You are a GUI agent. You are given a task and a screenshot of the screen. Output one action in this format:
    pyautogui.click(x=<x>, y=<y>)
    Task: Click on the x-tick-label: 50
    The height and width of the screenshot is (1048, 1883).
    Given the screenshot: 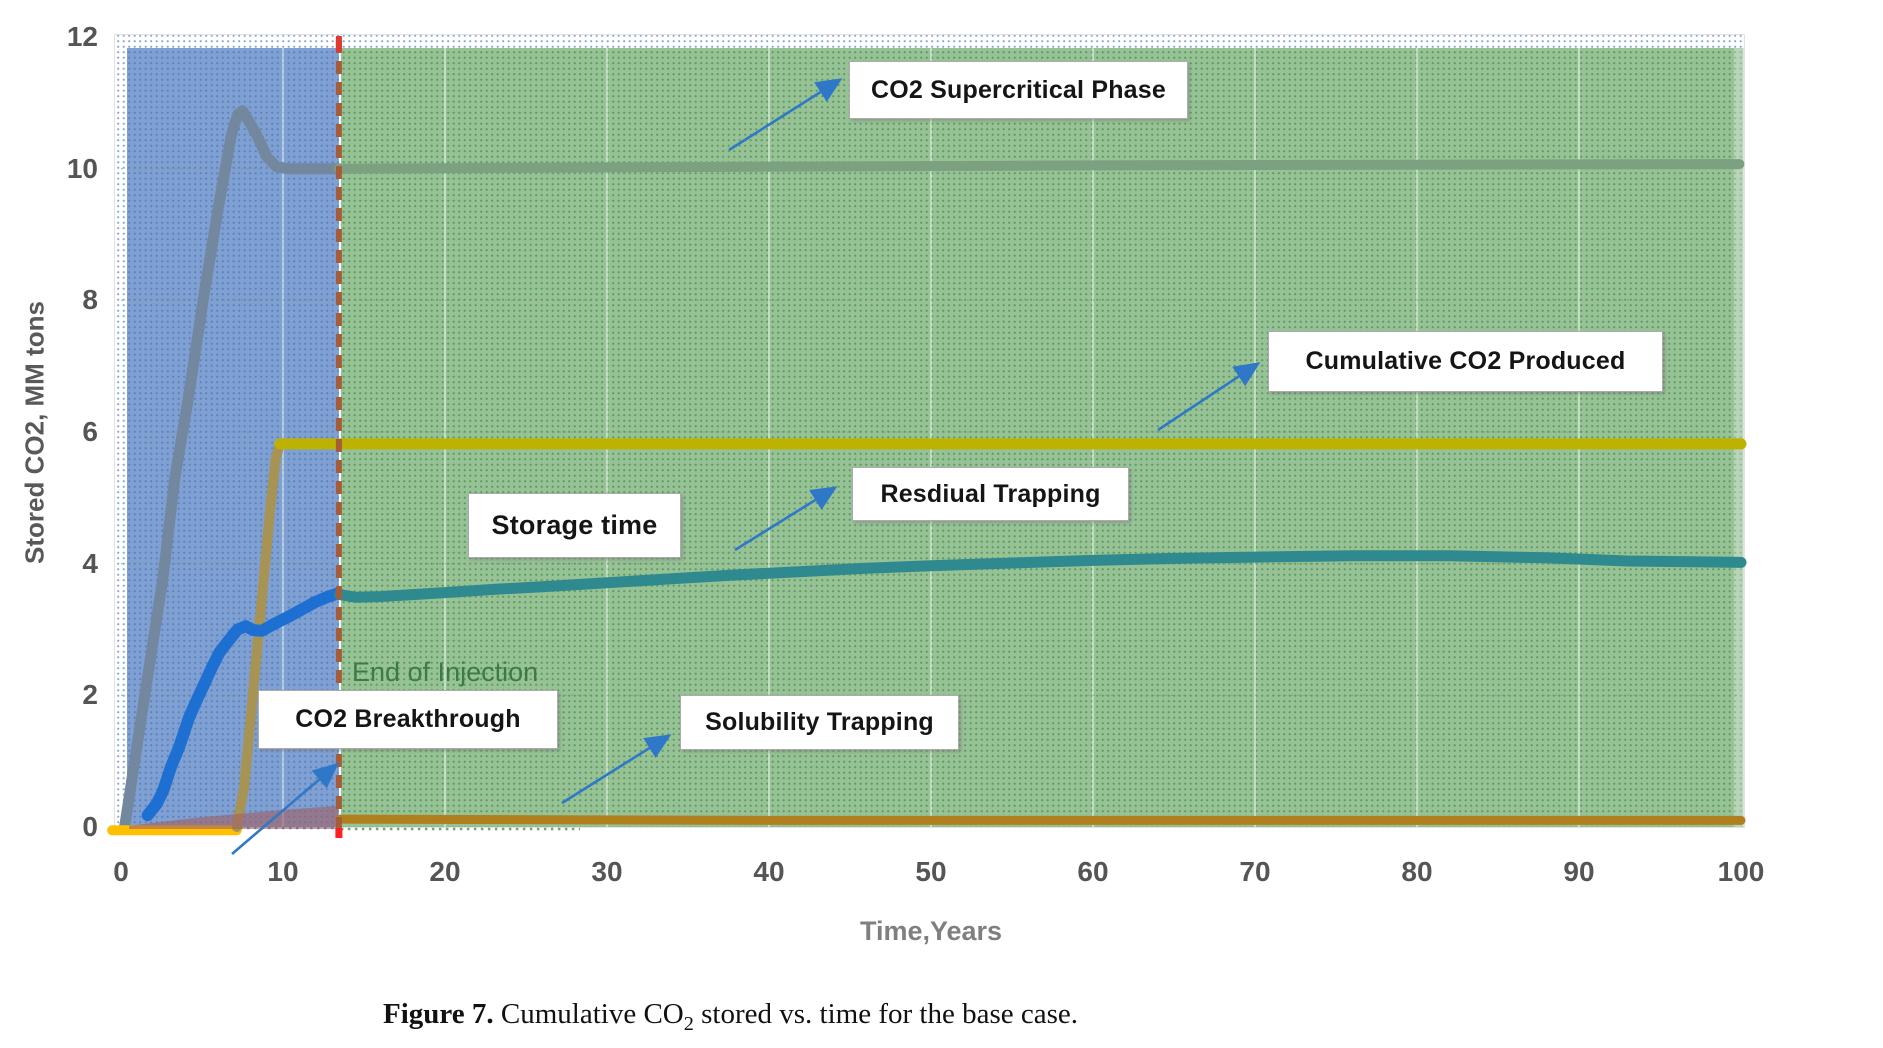 What is the action you would take?
    pyautogui.click(x=931, y=871)
    